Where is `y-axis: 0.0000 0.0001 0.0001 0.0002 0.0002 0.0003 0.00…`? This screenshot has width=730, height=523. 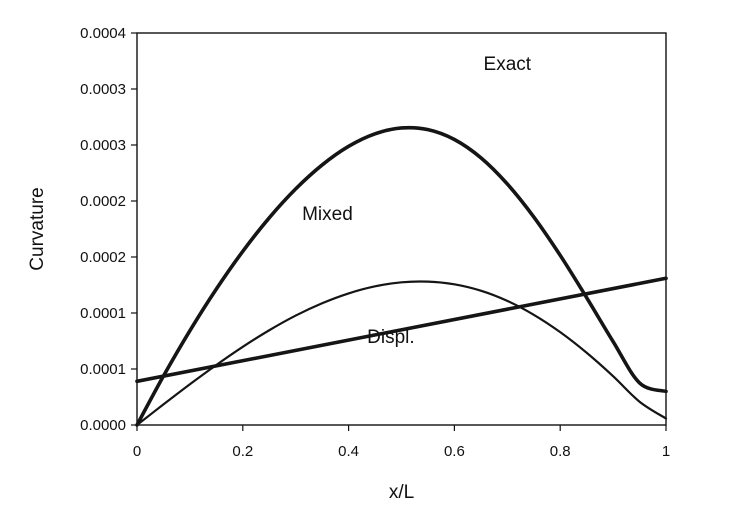
y-axis: 0.0000 0.0001 0.0001 0.0002 0.0002 0.0003 0.00… is located at coordinates (108, 229).